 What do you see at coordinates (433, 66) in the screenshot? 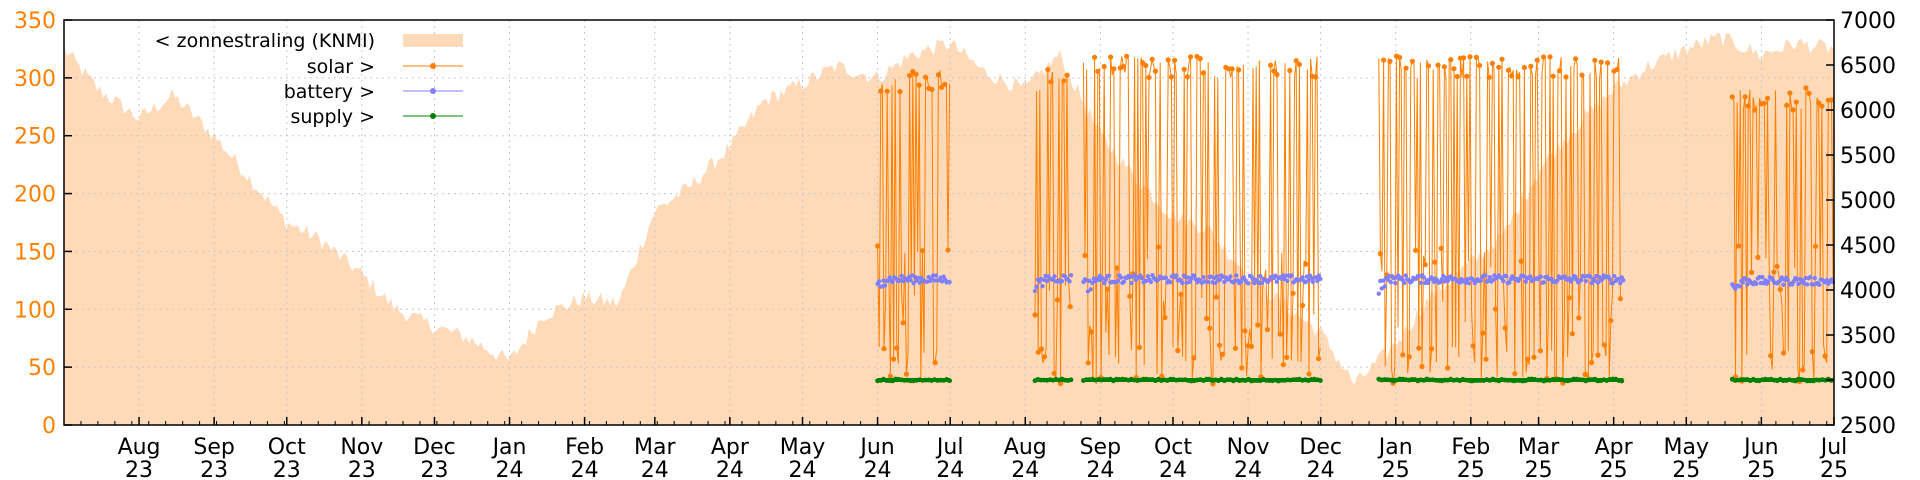
I see `legend-marker` at bounding box center [433, 66].